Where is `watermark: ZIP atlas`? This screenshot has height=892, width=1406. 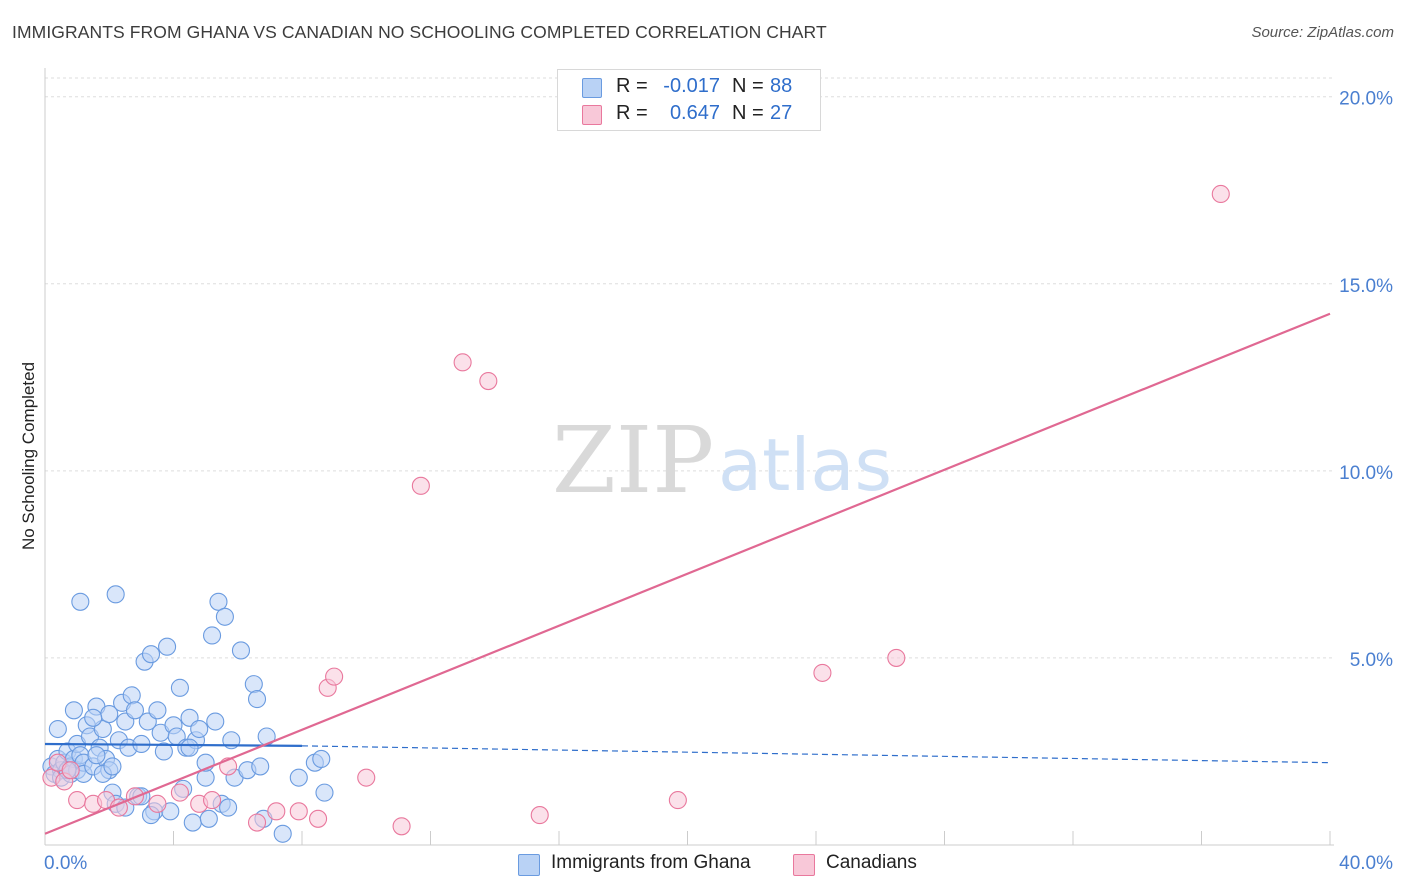
watermark: ZIP atlas is located at coordinates (722, 460).